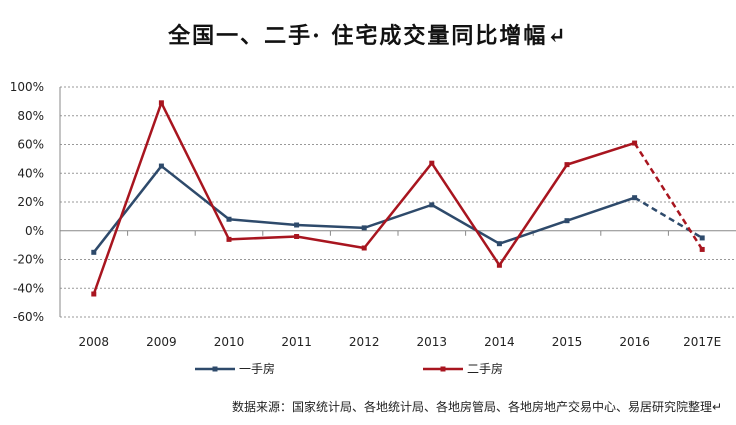 The width and height of the screenshot is (736, 425). What do you see at coordinates (567, 342) in the screenshot?
I see `x-tick-label: 2015` at bounding box center [567, 342].